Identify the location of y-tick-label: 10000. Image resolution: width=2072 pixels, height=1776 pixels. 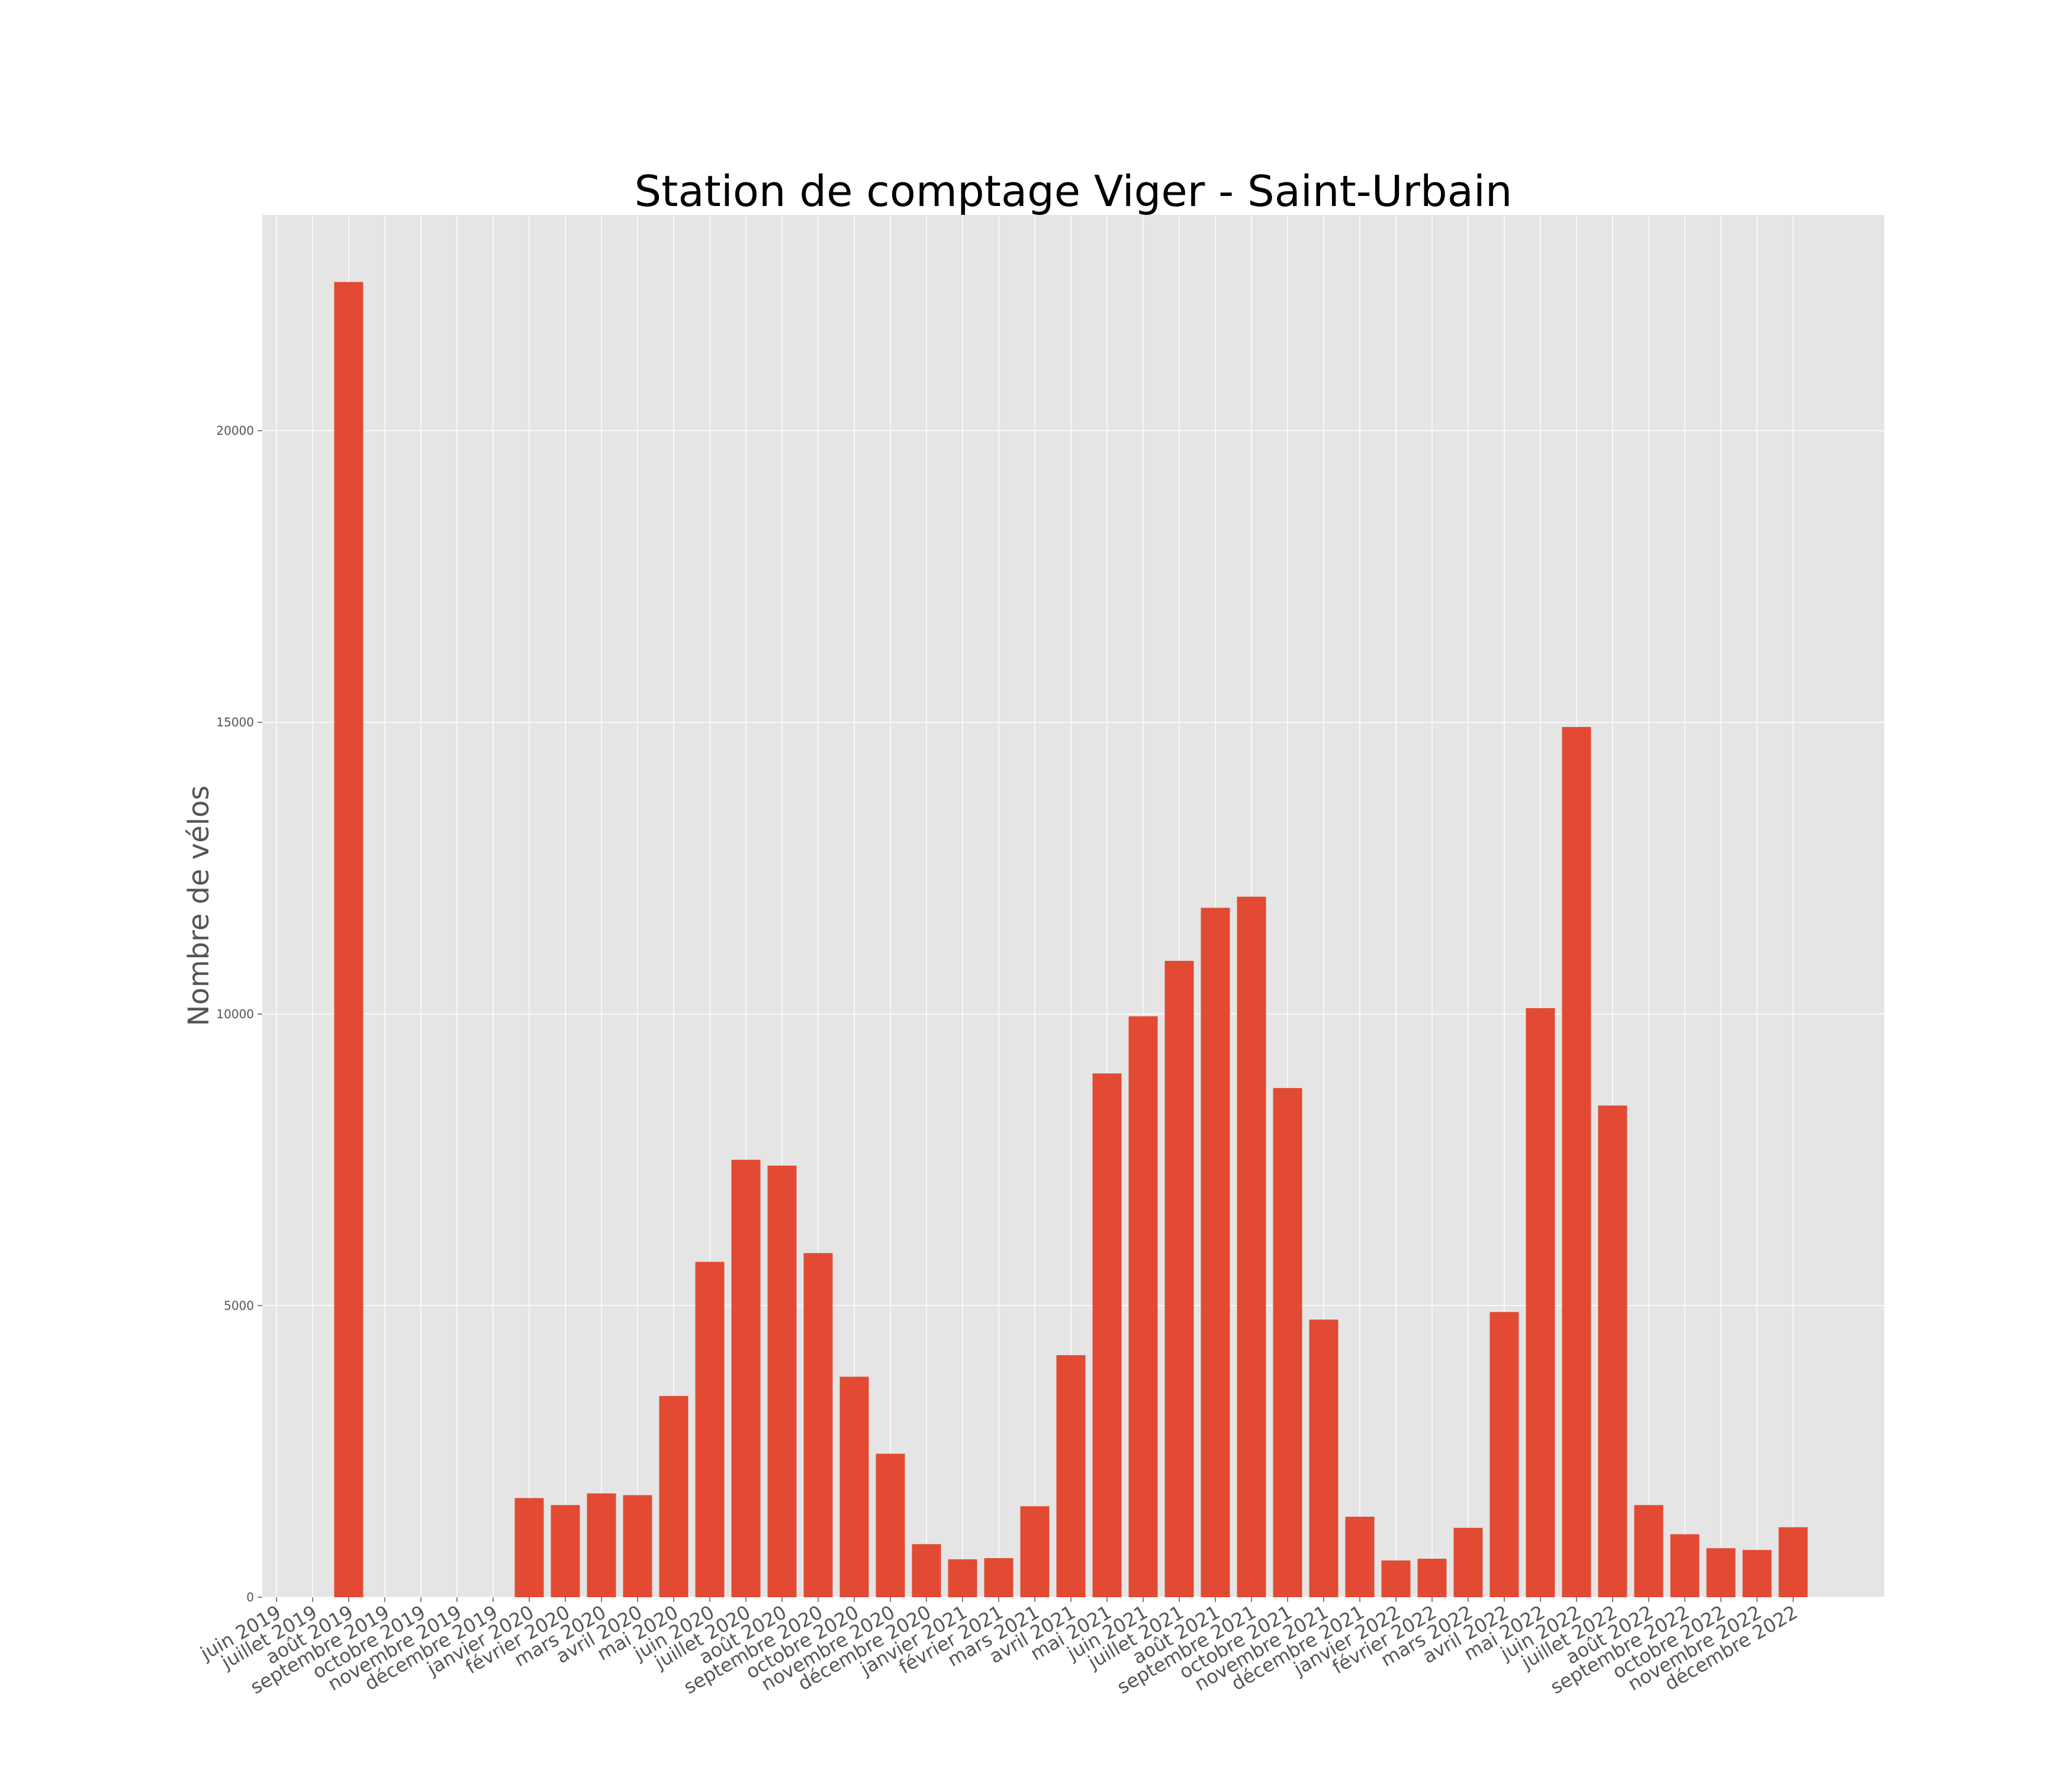
(235, 1014).